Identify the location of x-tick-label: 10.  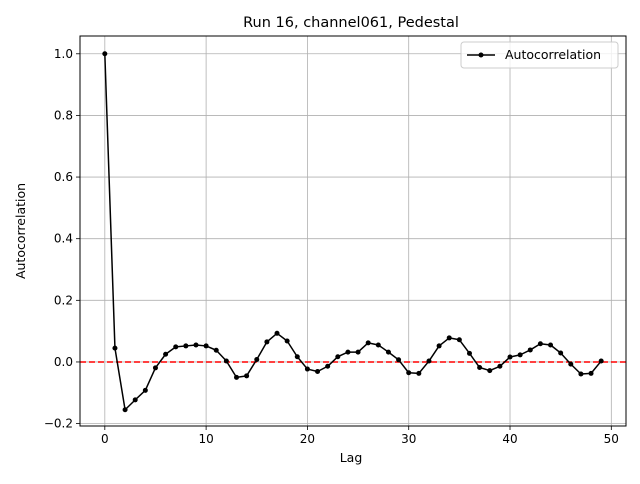
(205, 439).